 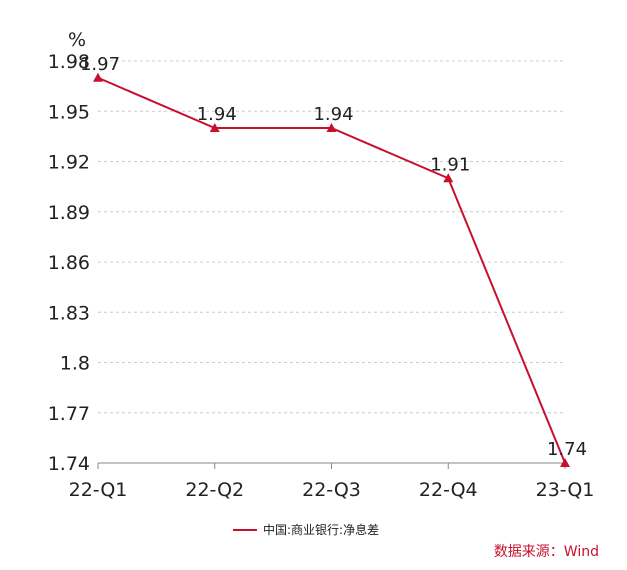 What do you see at coordinates (321, 530) in the screenshot?
I see `legend-label: 中国:商业银行:净息差` at bounding box center [321, 530].